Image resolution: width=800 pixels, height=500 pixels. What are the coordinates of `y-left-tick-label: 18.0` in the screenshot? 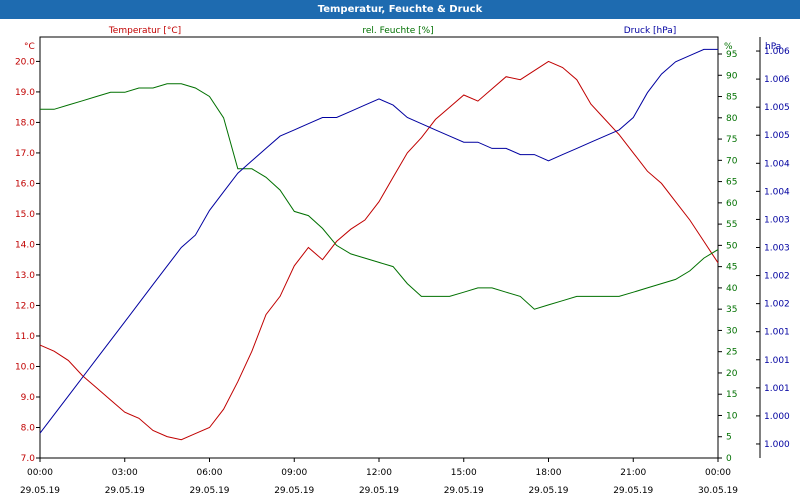 It's located at (25, 123).